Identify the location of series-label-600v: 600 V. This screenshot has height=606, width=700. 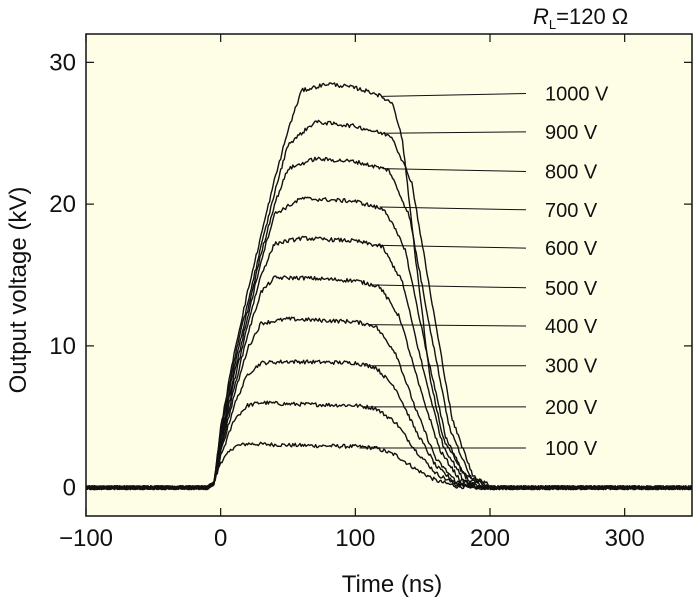
(571, 249).